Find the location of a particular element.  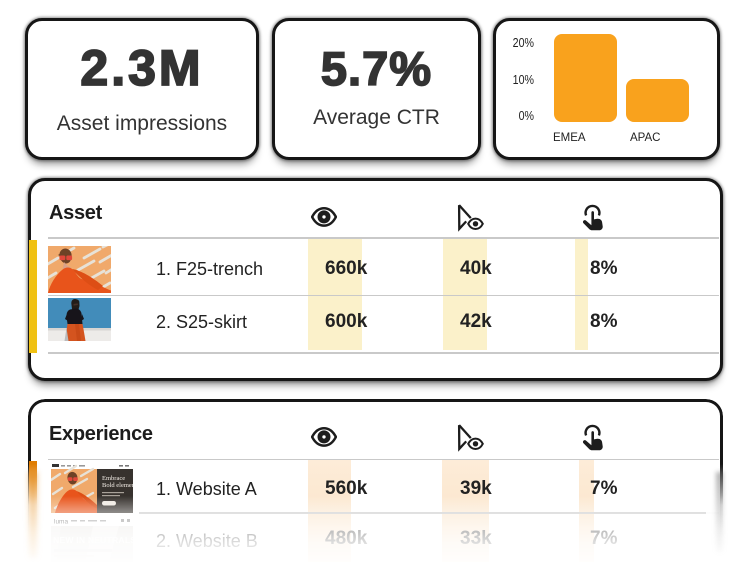

svg-text: NEW IN NEUTRALS is located at coordinates (93, 540).